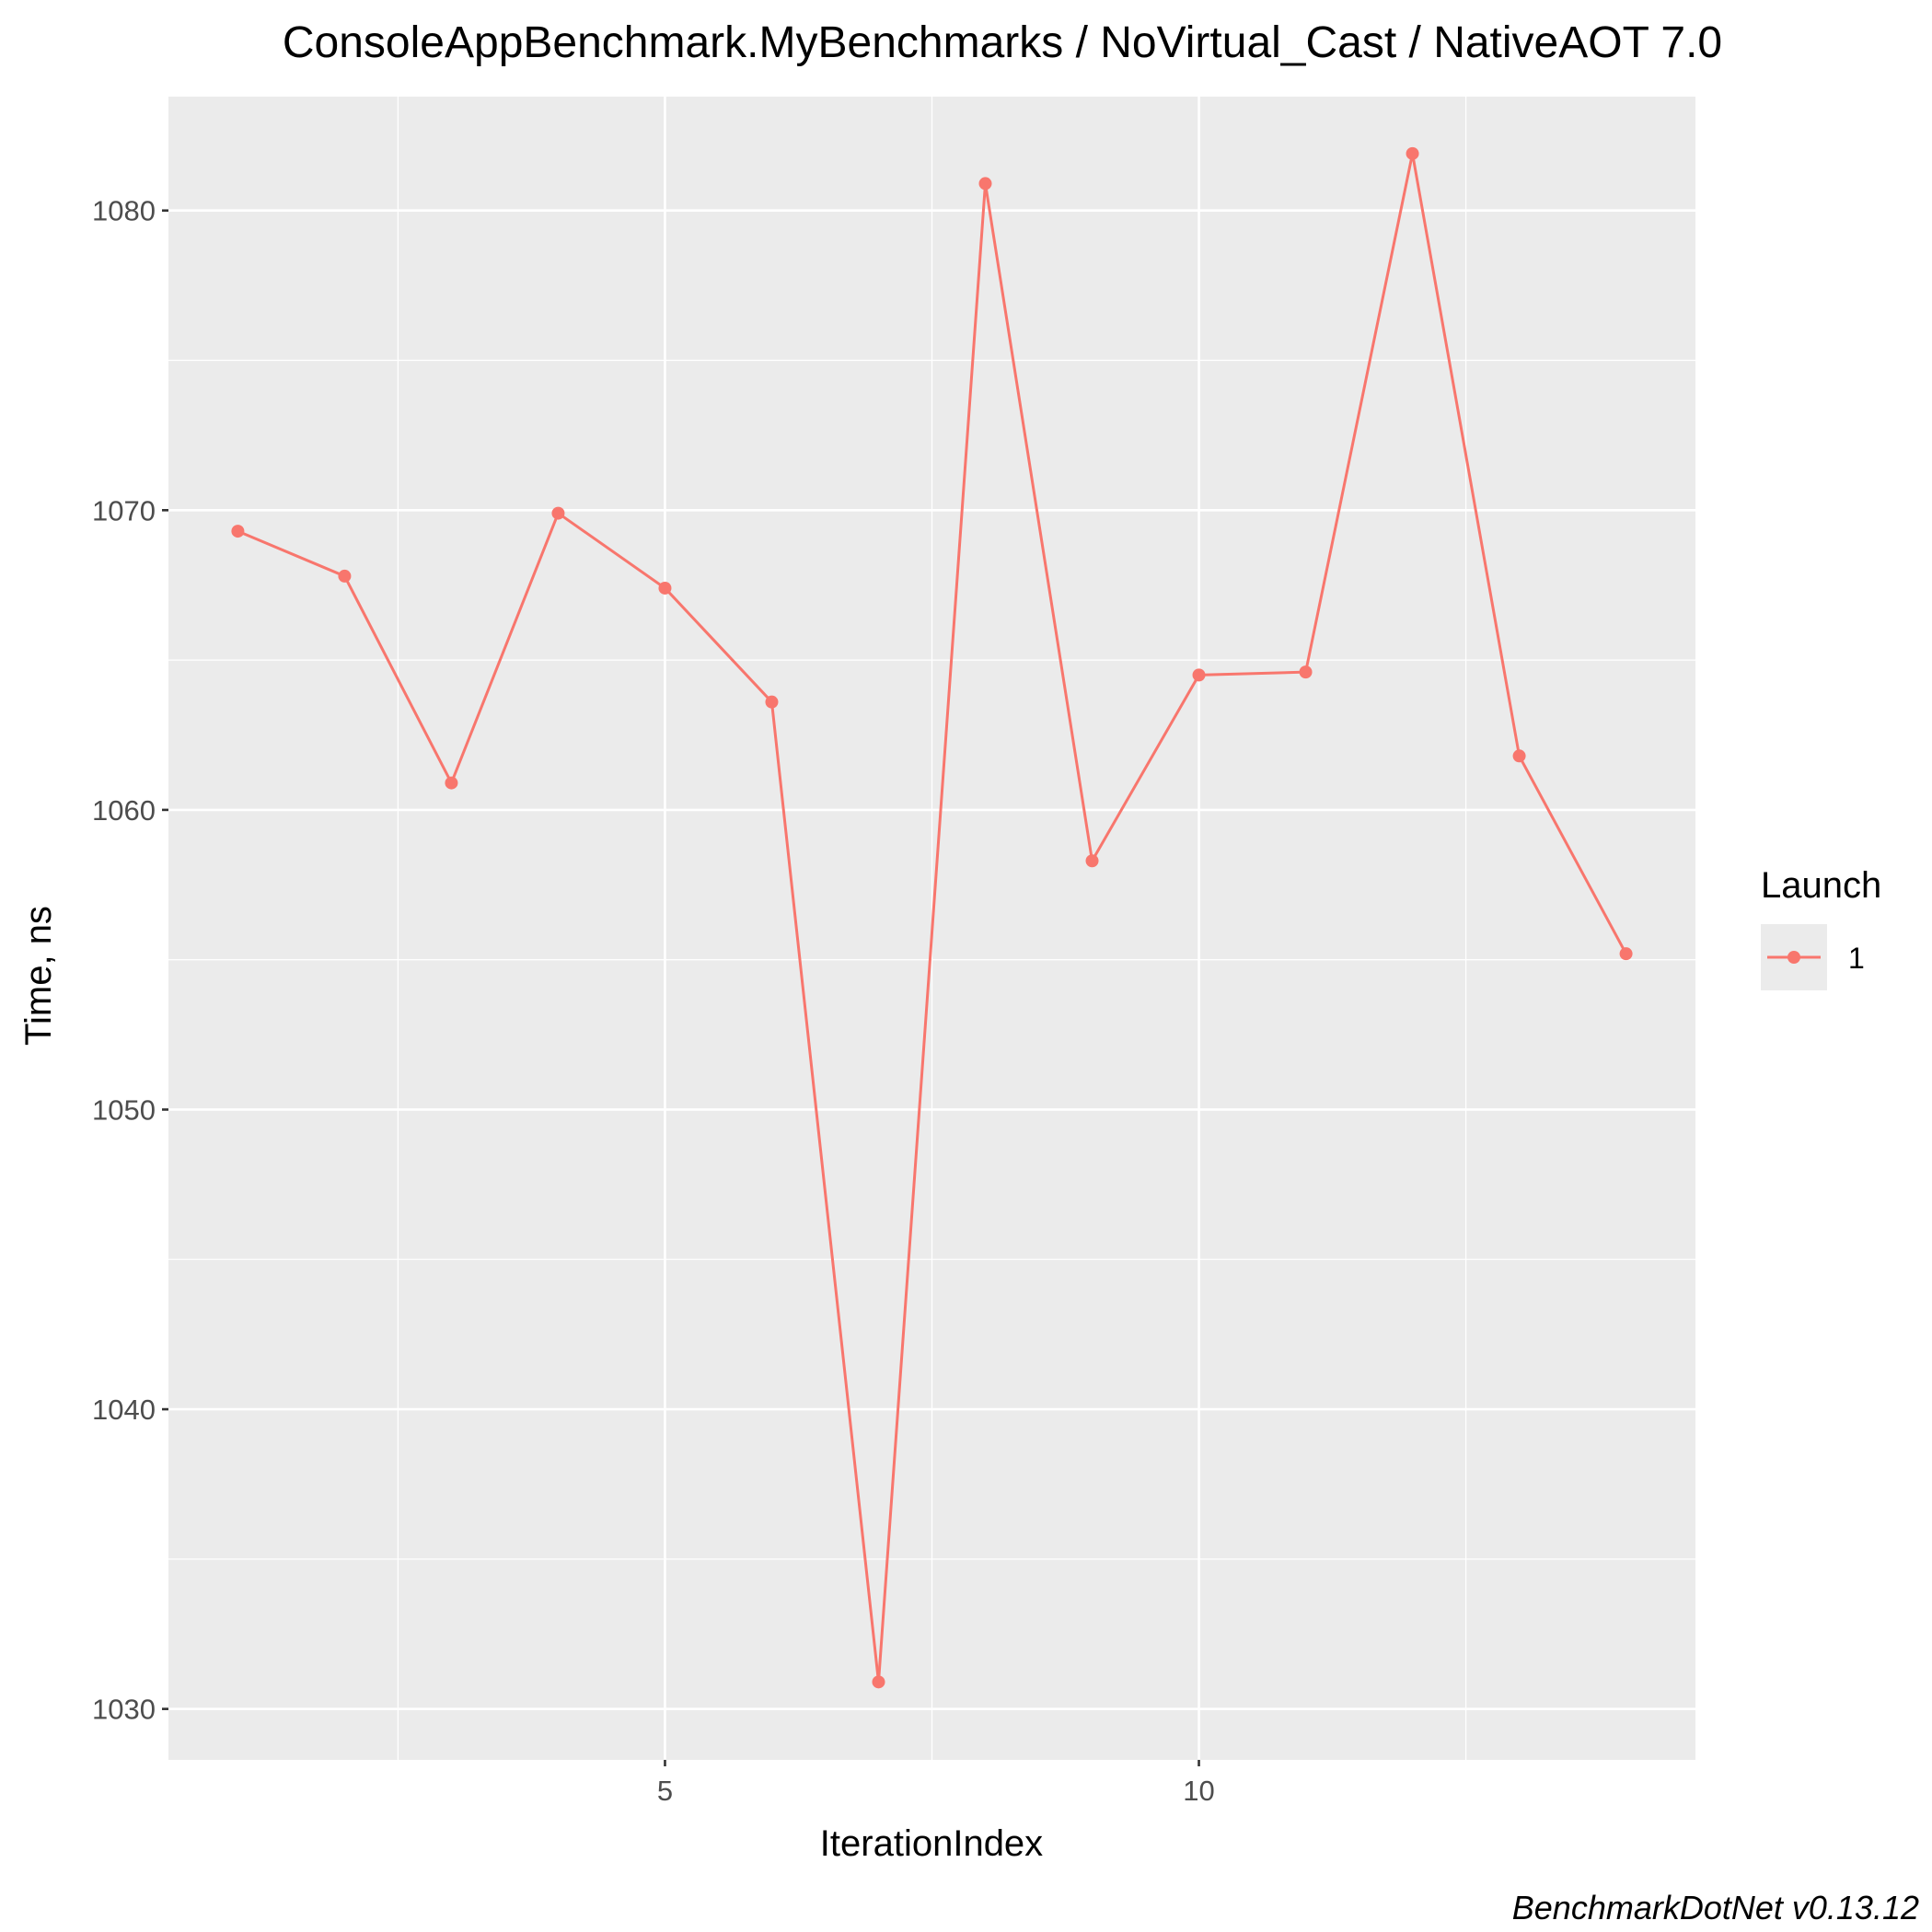 The image size is (1932, 1932). What do you see at coordinates (130, 960) in the screenshot?
I see `y-axis: 1030 1040 1050 1060 1070 1080` at bounding box center [130, 960].